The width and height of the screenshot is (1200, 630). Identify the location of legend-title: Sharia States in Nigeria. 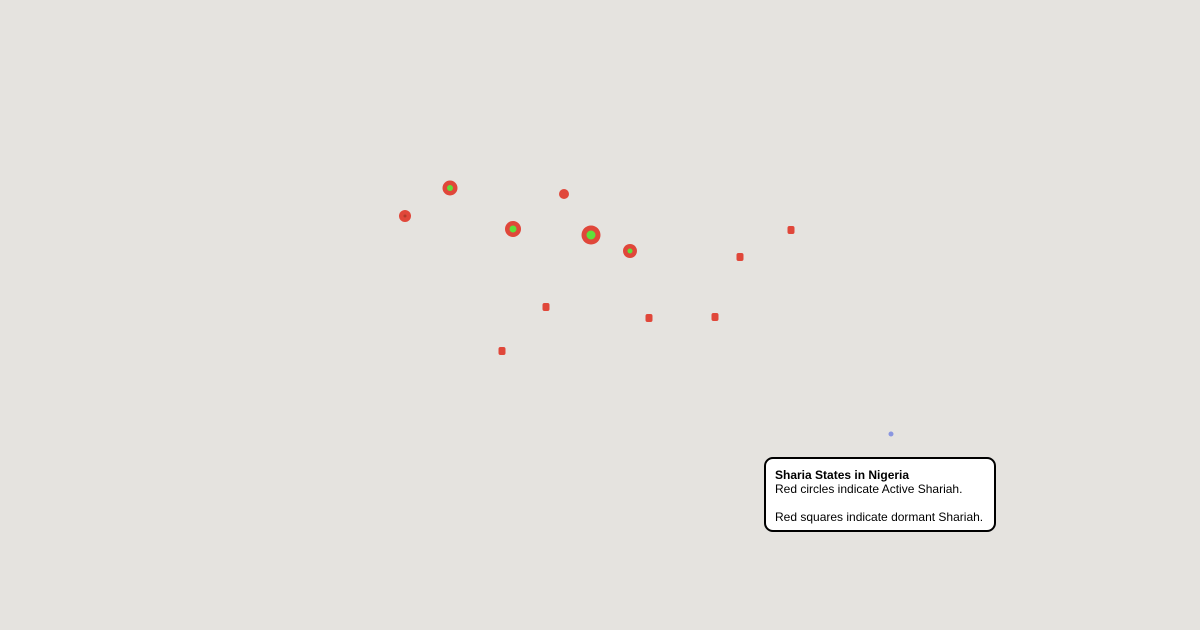
(842, 475).